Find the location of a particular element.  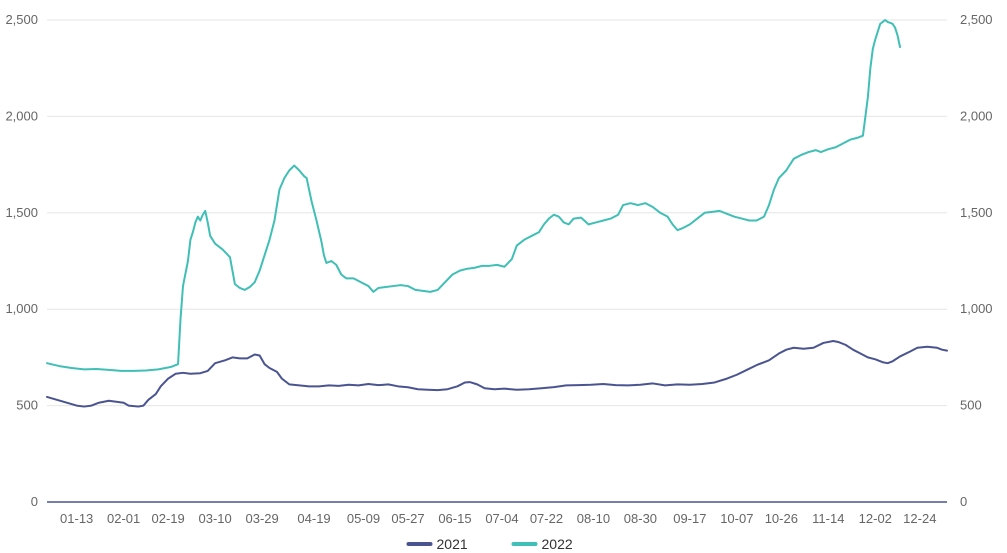

x-tick-label: 04-19 is located at coordinates (313, 518).